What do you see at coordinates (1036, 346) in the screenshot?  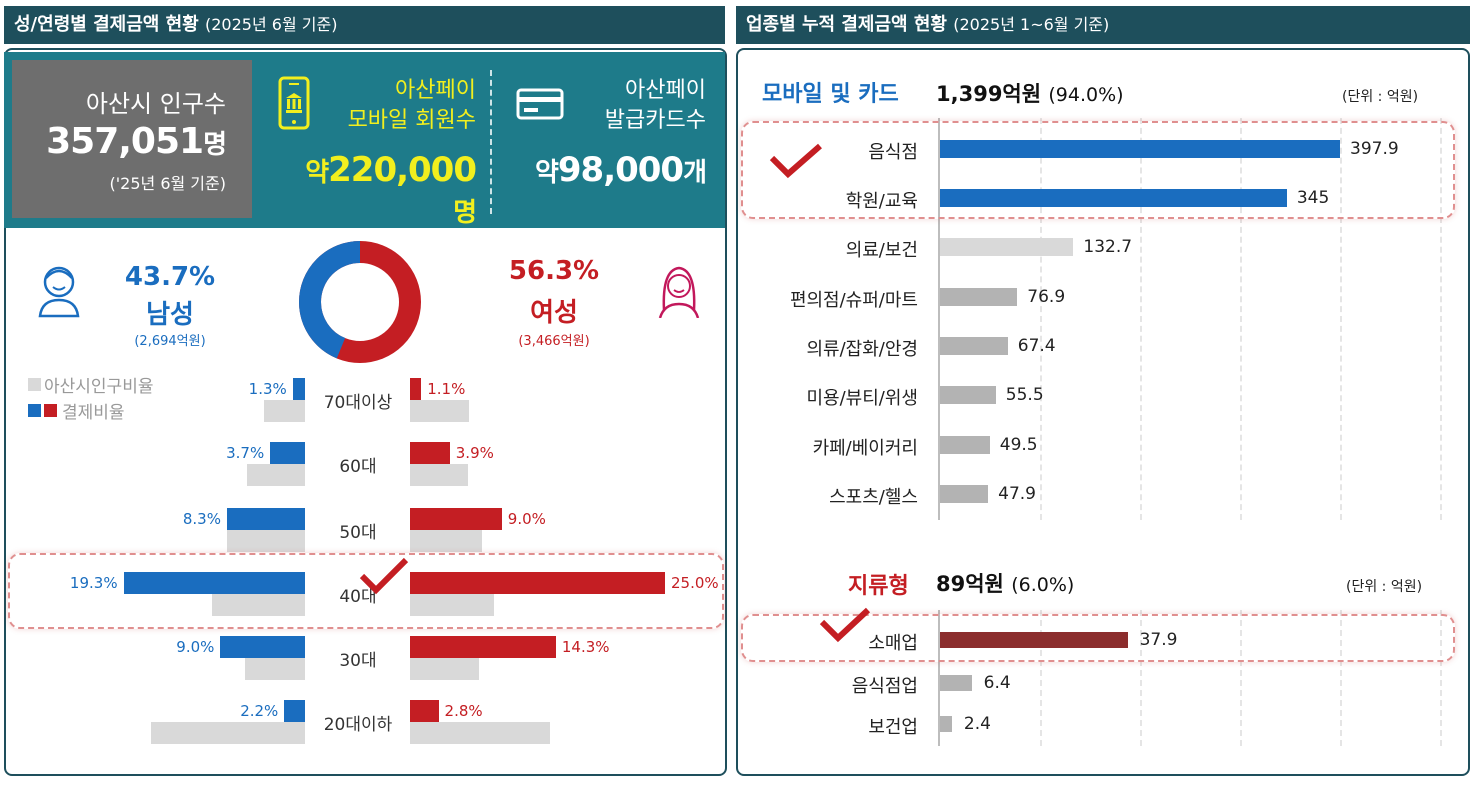 I see `industry-value: 67.4` at bounding box center [1036, 346].